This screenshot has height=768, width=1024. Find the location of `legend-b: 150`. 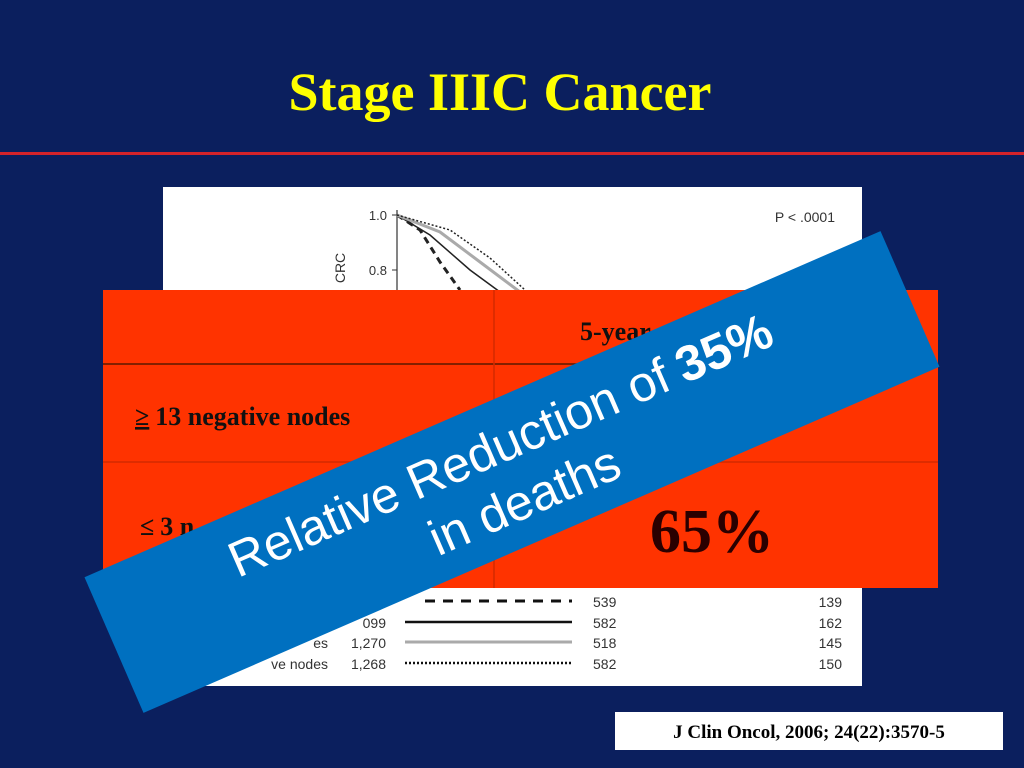

legend-b: 150 is located at coordinates (831, 664).